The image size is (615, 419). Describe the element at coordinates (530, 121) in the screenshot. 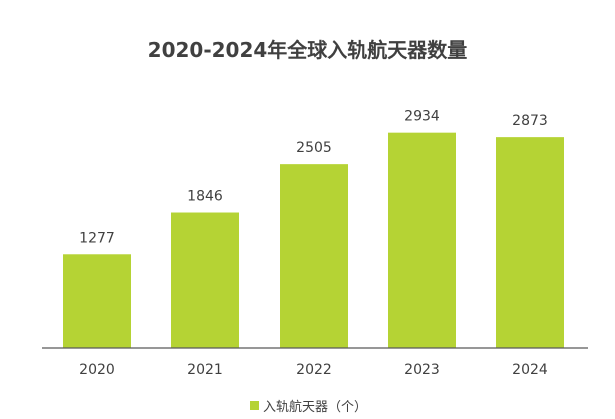

I see `data-label-2024: 2873` at that location.